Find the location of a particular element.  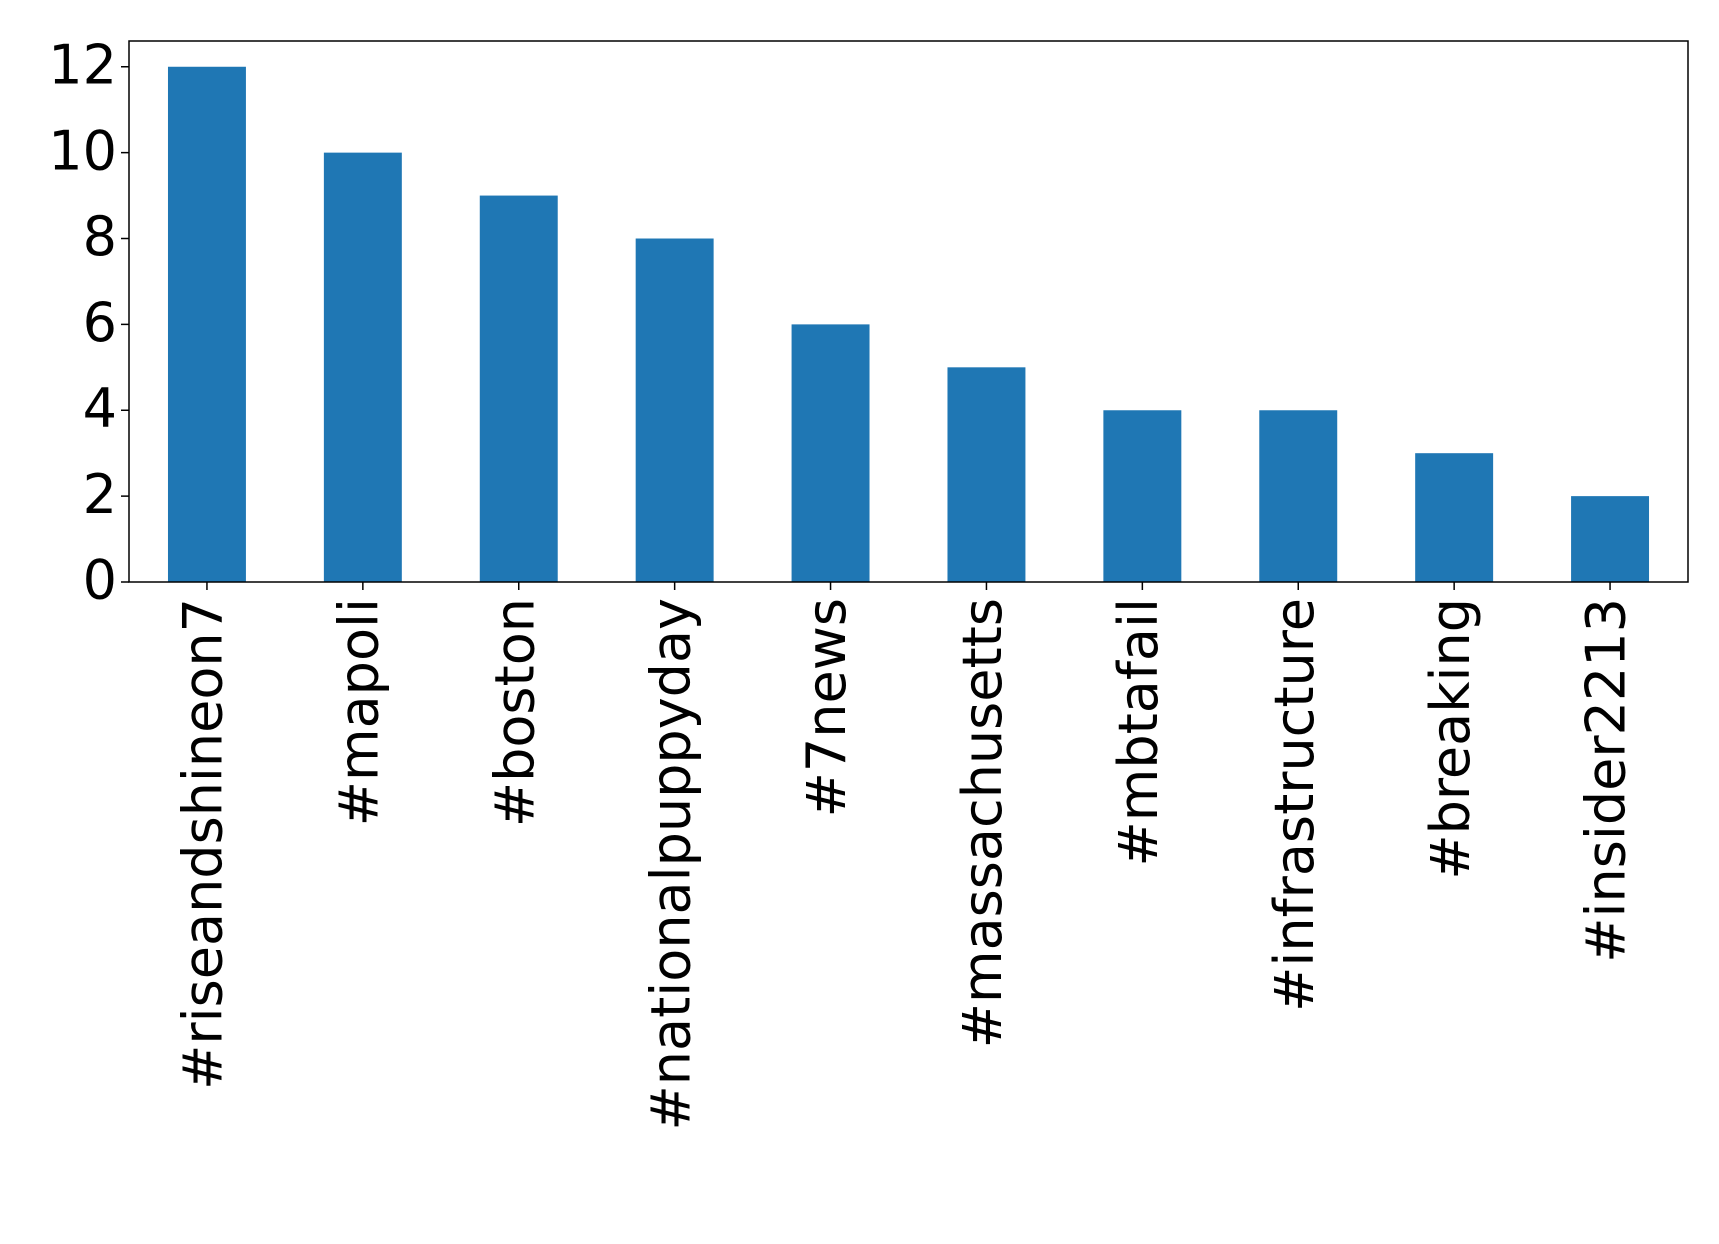

x-tick-label: #7news is located at coordinates (826, 707).